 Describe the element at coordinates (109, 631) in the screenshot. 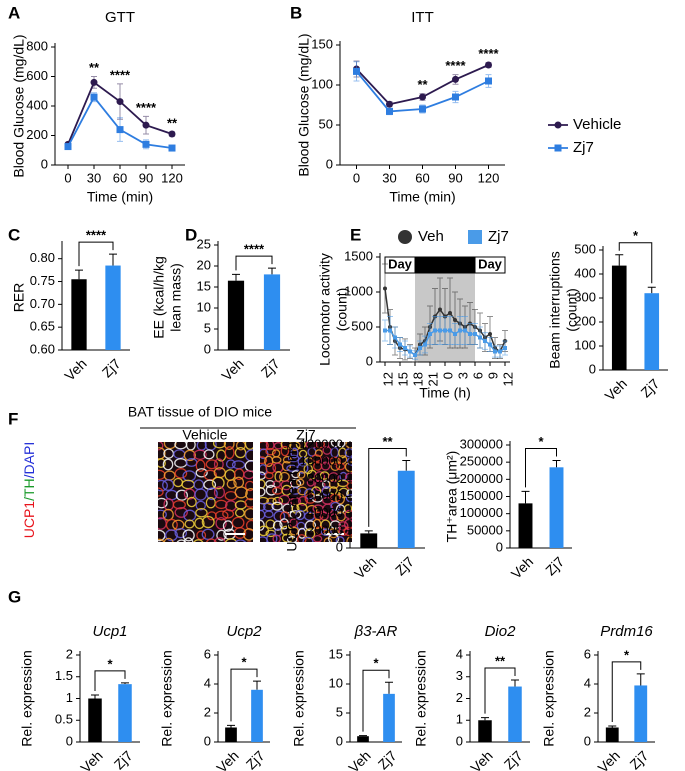

I see `chart-title: Ucp1` at that location.